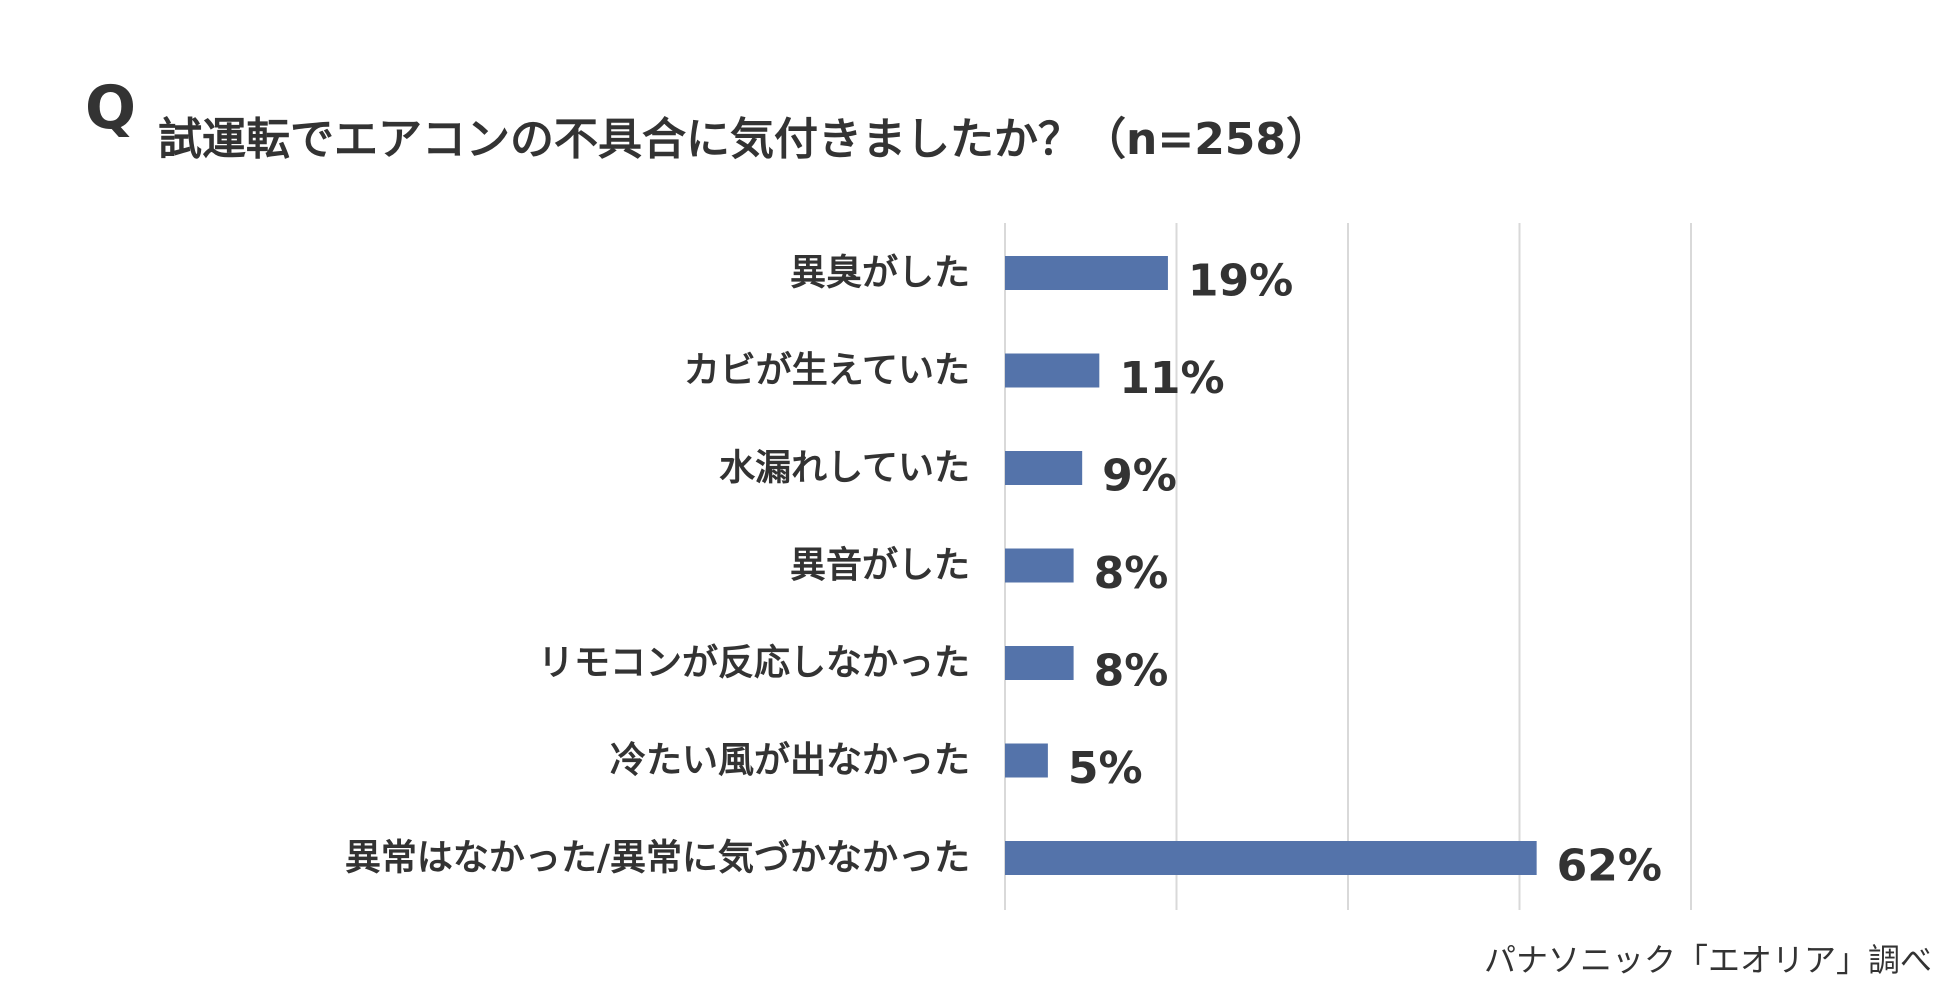 The image size is (1950, 990). I want to click on category-label: 異音がした, so click(880, 565).